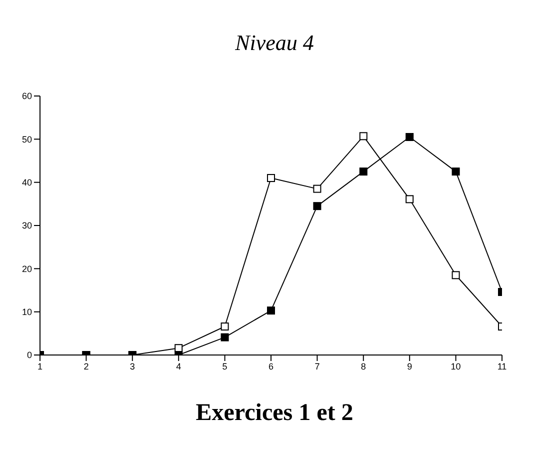 This screenshot has width=549, height=457. Describe the element at coordinates (179, 366) in the screenshot. I see `x-tick-label: 4` at that location.